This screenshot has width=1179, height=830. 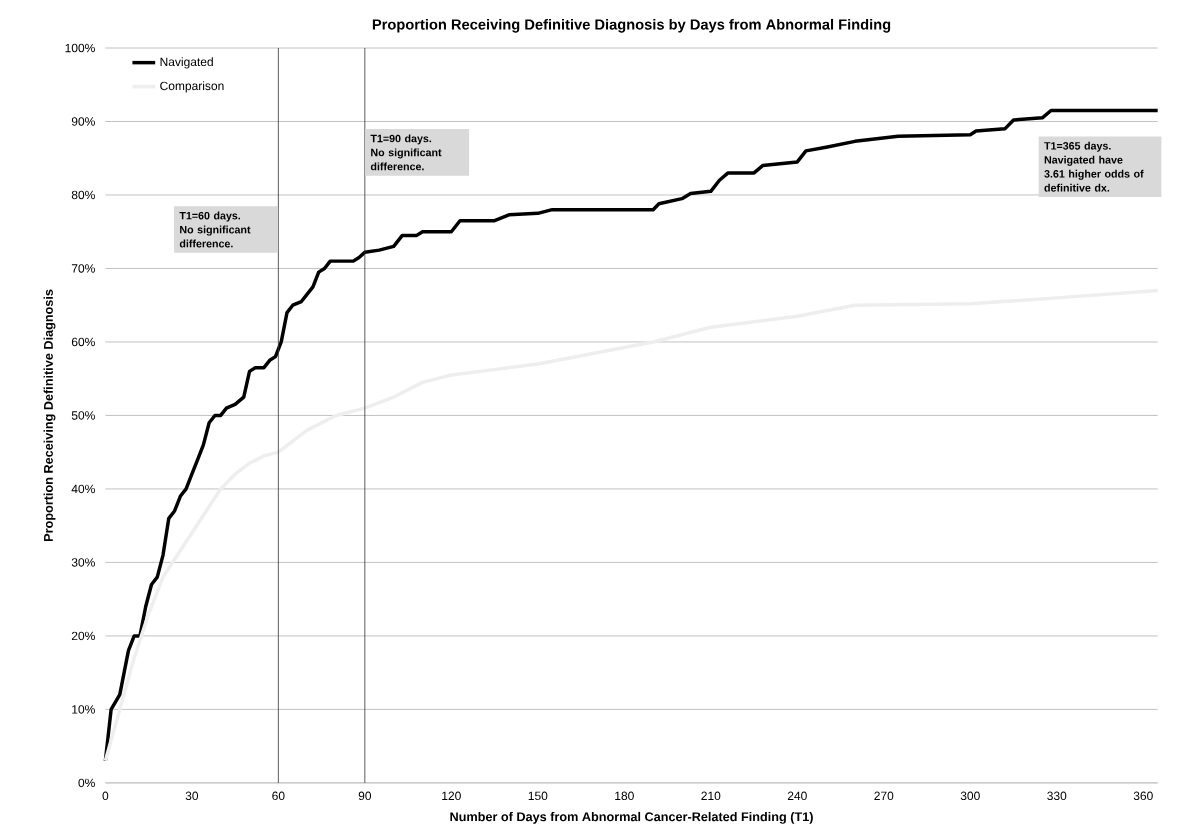 I want to click on y-tick-label: 20%, so click(x=83, y=636).